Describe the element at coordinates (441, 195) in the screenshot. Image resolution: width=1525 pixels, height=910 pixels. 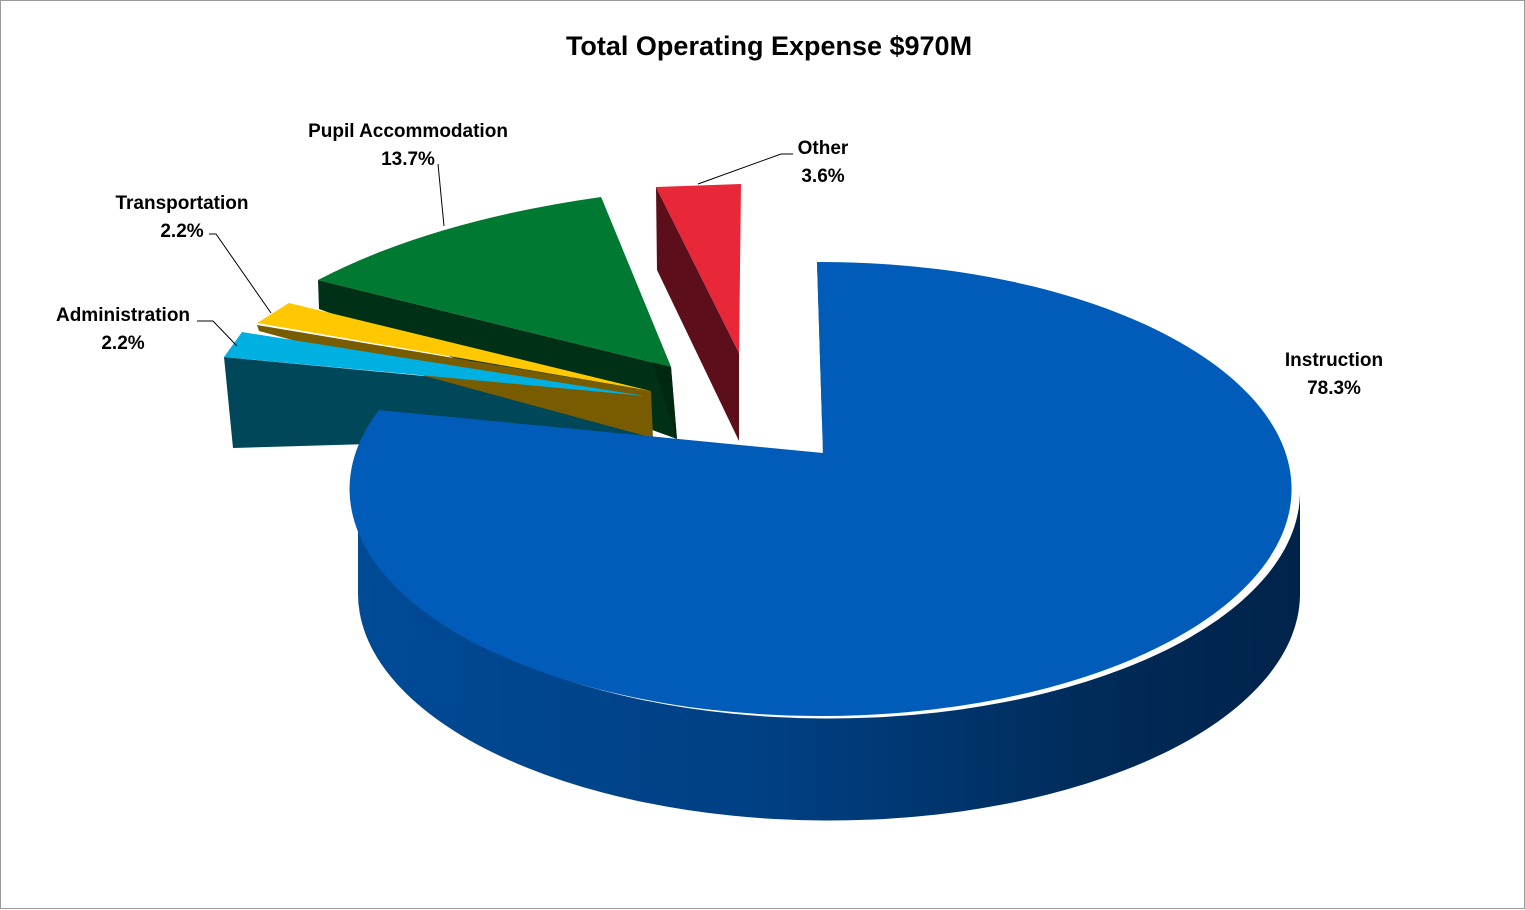
I see `leader-line-pupil-accommodation` at that location.